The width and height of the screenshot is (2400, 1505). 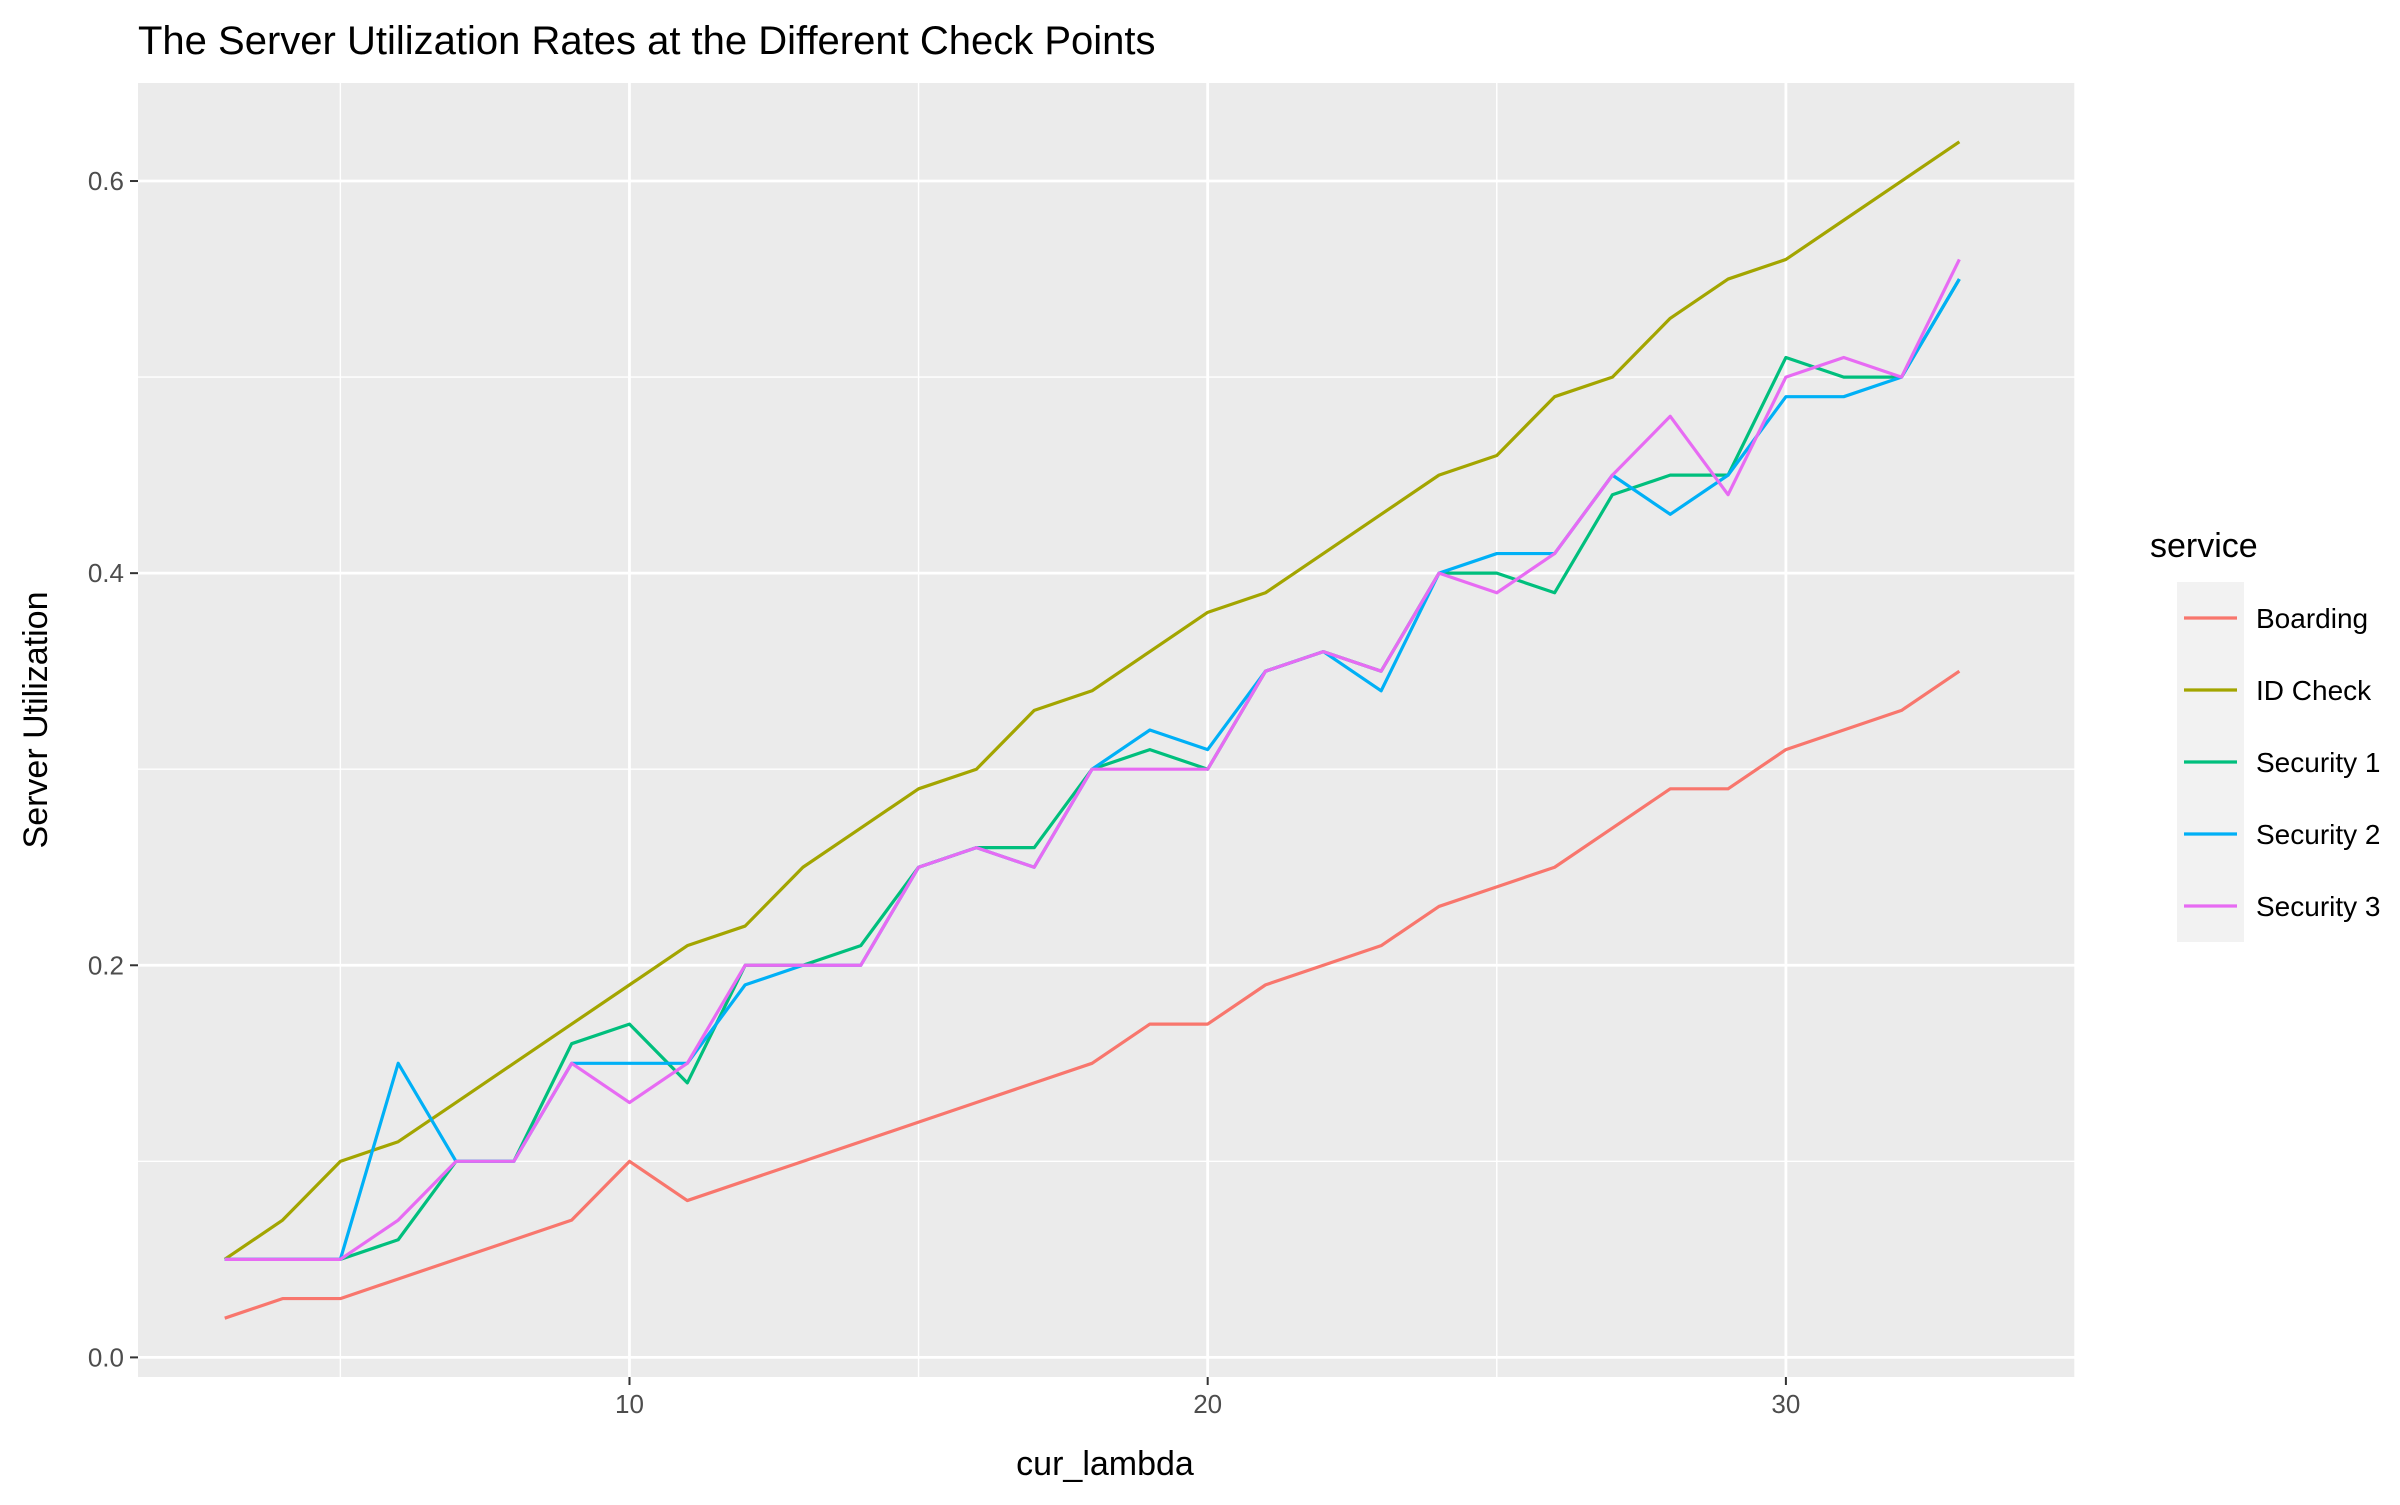 What do you see at coordinates (106, 573) in the screenshot?
I see `y-tick-label: 0.4` at bounding box center [106, 573].